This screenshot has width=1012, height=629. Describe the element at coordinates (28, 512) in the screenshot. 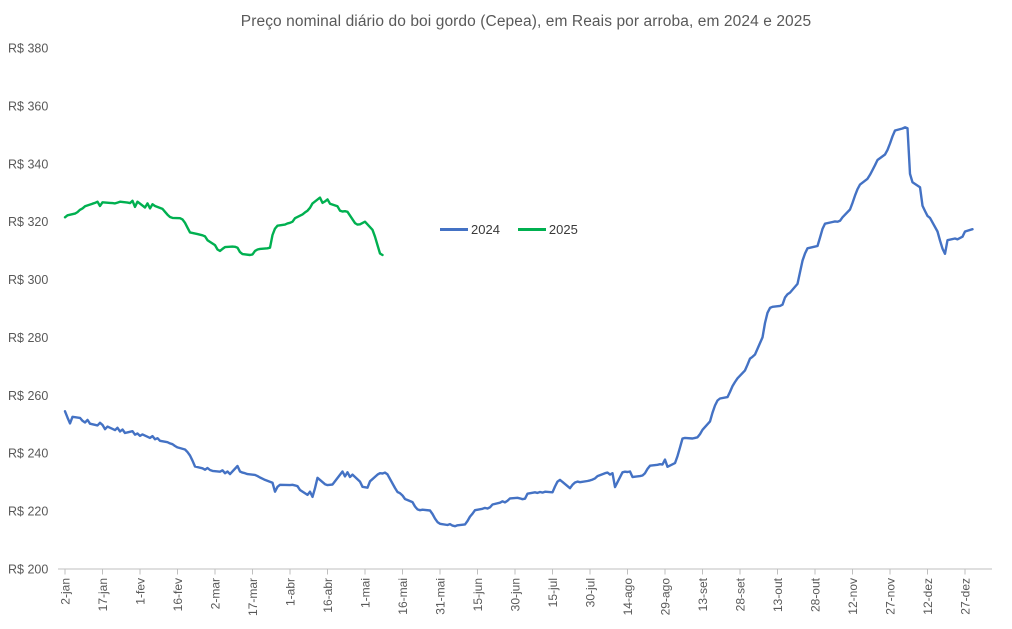

I see `y-axis-tick-label: R$ 220` at that location.